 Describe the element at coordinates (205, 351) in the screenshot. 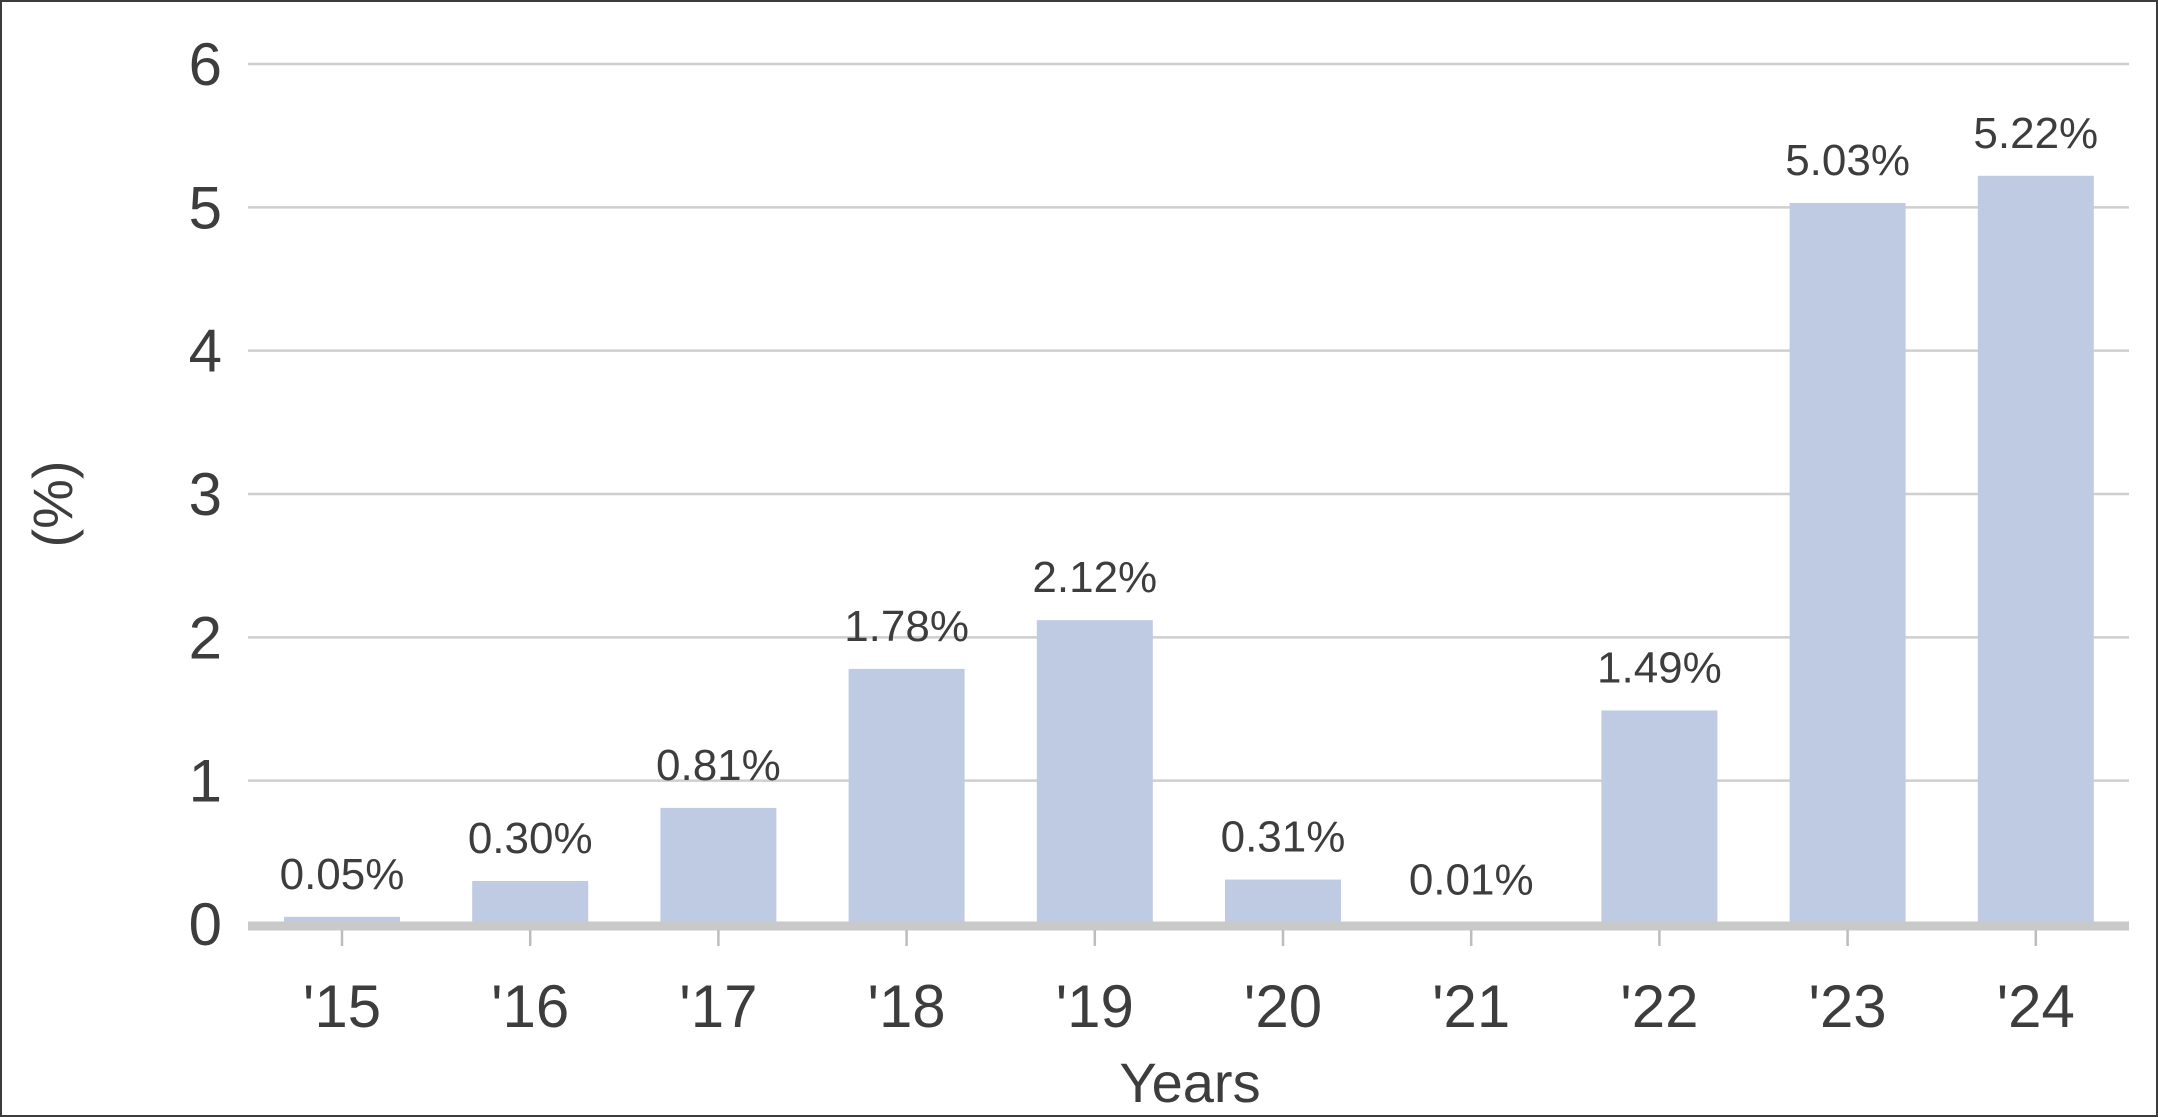

I see `y-tick-label: 4` at that location.